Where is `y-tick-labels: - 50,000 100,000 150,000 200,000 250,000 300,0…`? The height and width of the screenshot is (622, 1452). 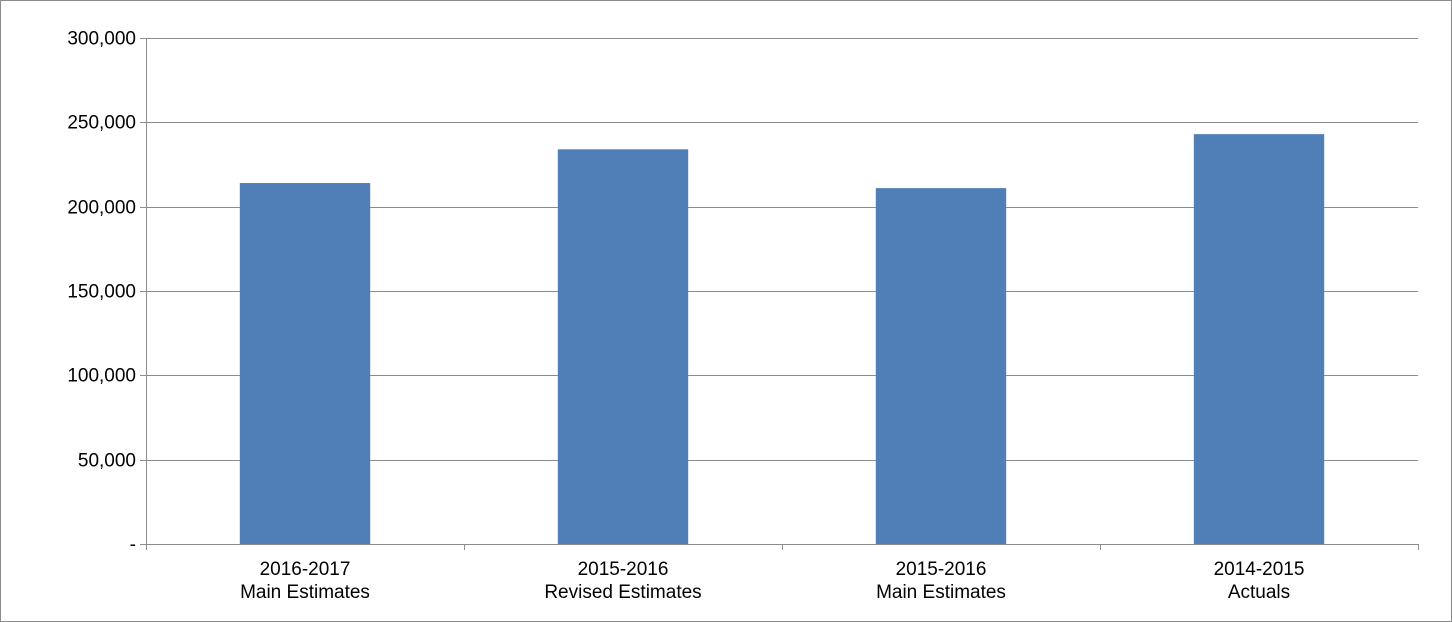
y-tick-labels: - 50,000 100,000 150,000 200,000 250,000 300,0… is located at coordinates (101, 292).